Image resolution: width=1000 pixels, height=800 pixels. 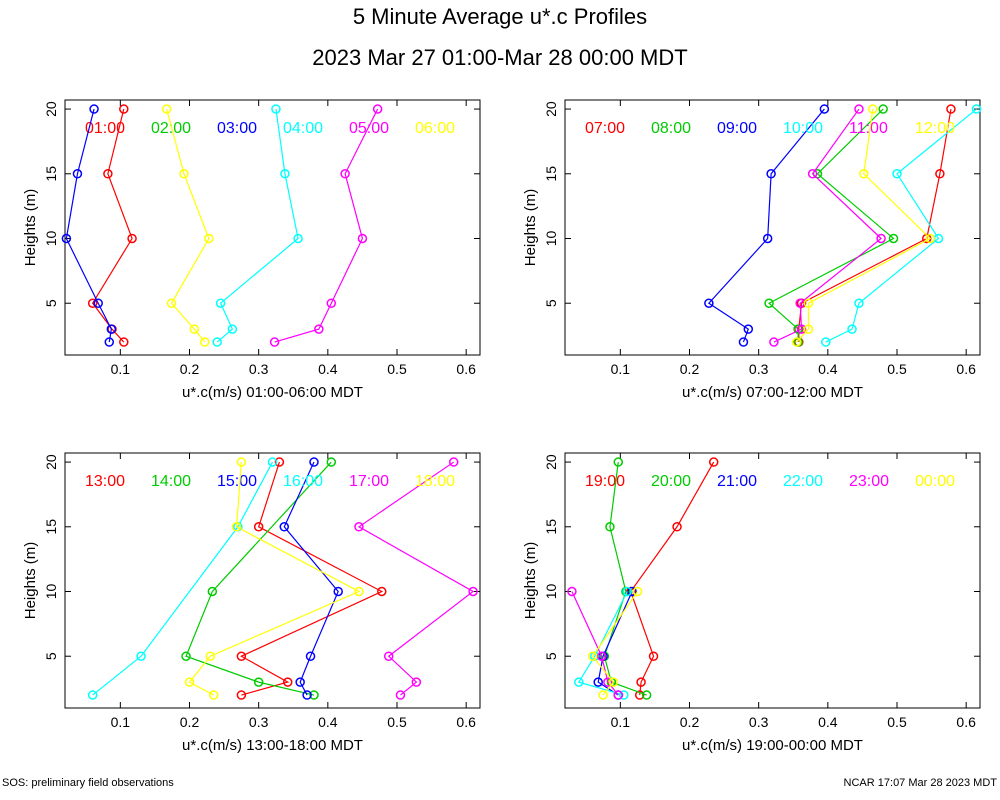 What do you see at coordinates (369, 481) in the screenshot?
I see `legend-label: 17:00` at bounding box center [369, 481].